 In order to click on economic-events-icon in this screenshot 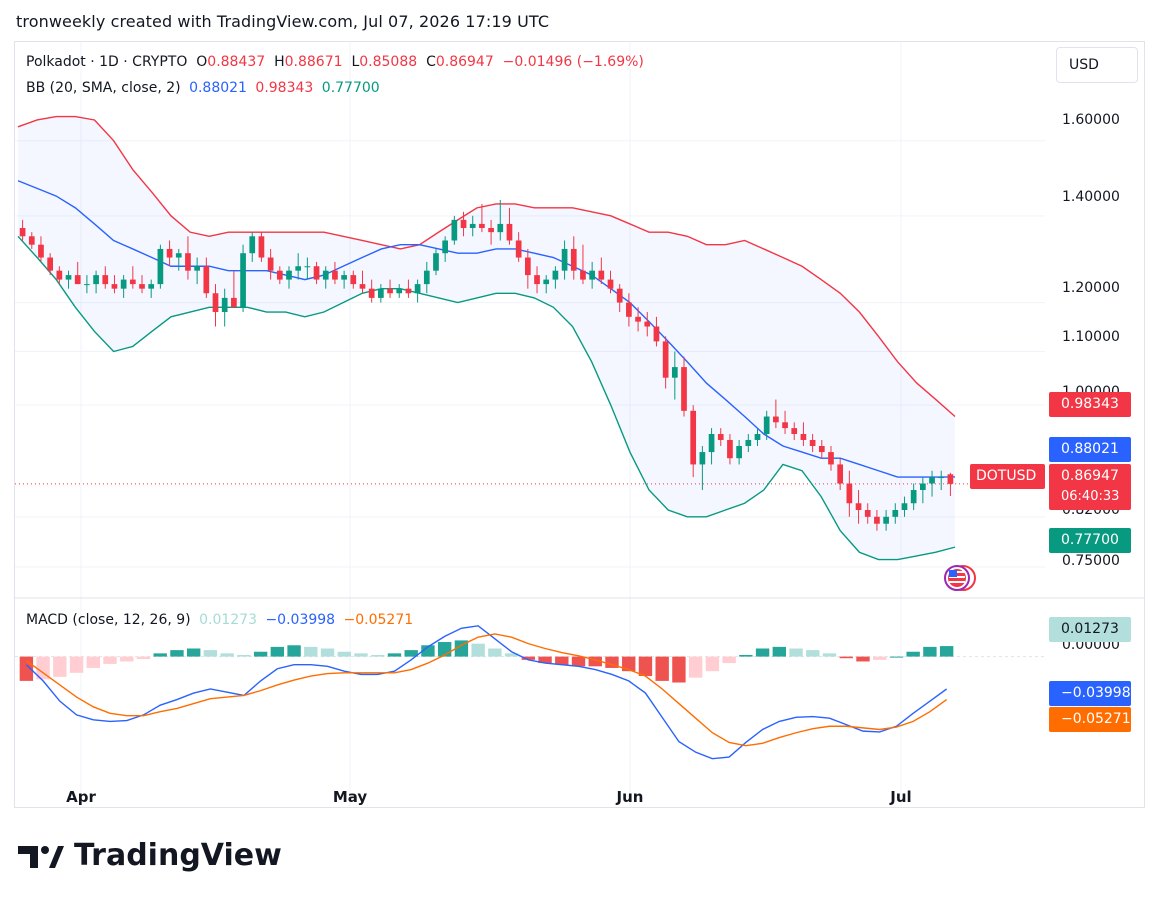, I will do `click(964, 579)`.